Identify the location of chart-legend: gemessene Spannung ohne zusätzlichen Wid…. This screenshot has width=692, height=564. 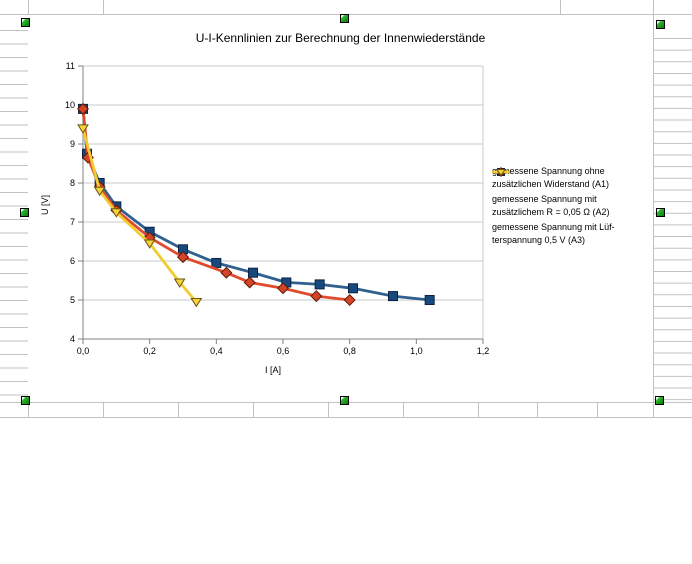
(580, 207).